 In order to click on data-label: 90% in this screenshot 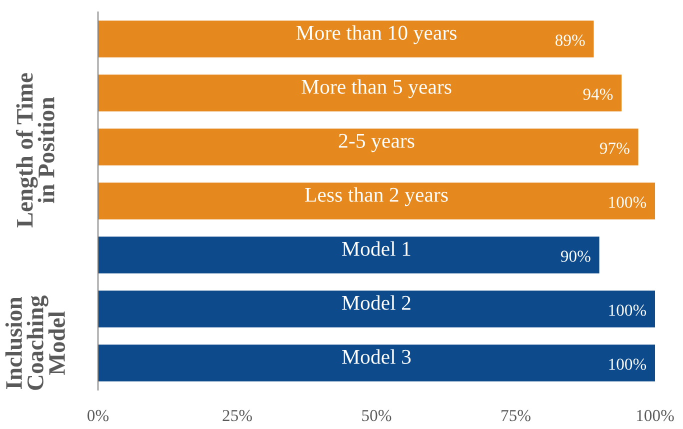, I will do `click(575, 256)`.